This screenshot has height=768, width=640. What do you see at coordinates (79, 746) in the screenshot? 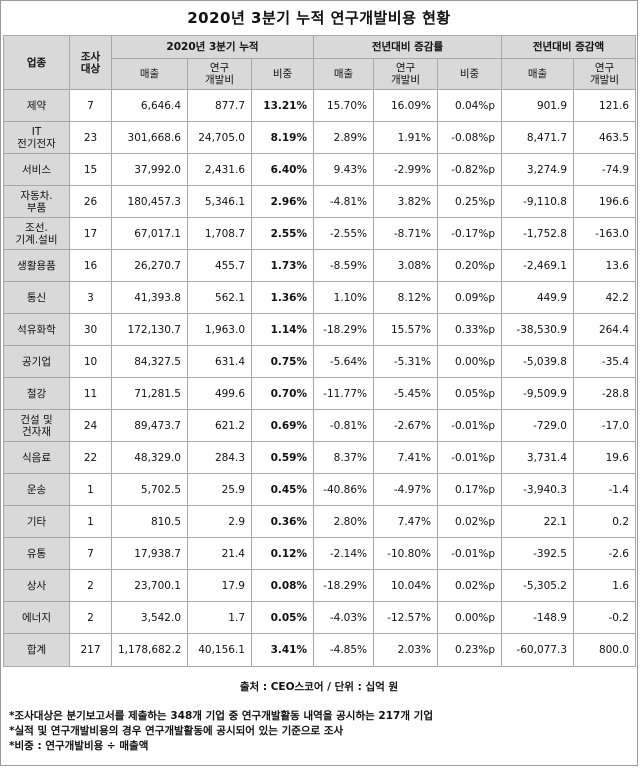
I see `footnote: *비중 : 연구개발비용 ÷ 매출액` at bounding box center [79, 746].